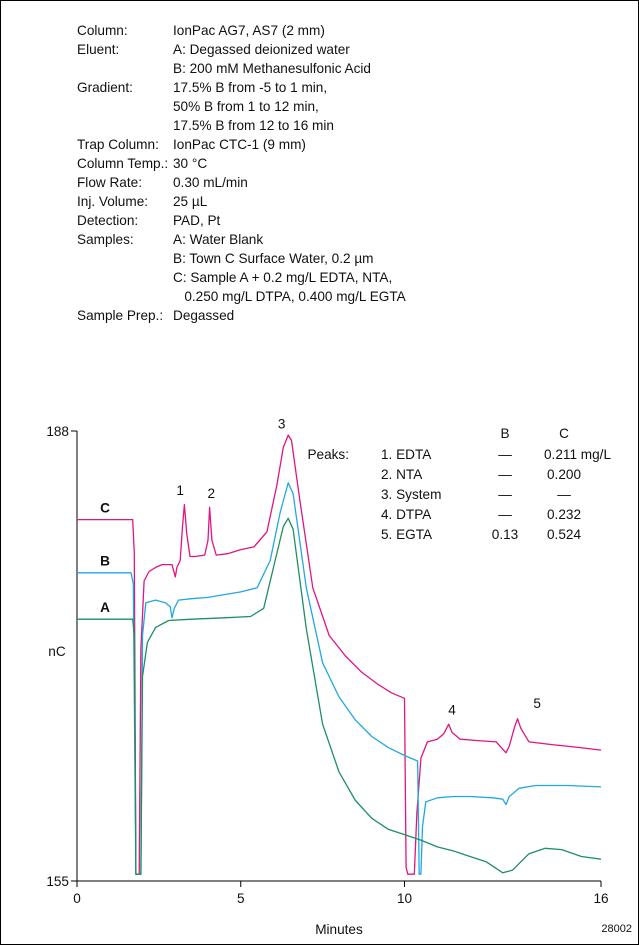 The height and width of the screenshot is (945, 639). I want to click on condition-label: Detection:, so click(108, 220).